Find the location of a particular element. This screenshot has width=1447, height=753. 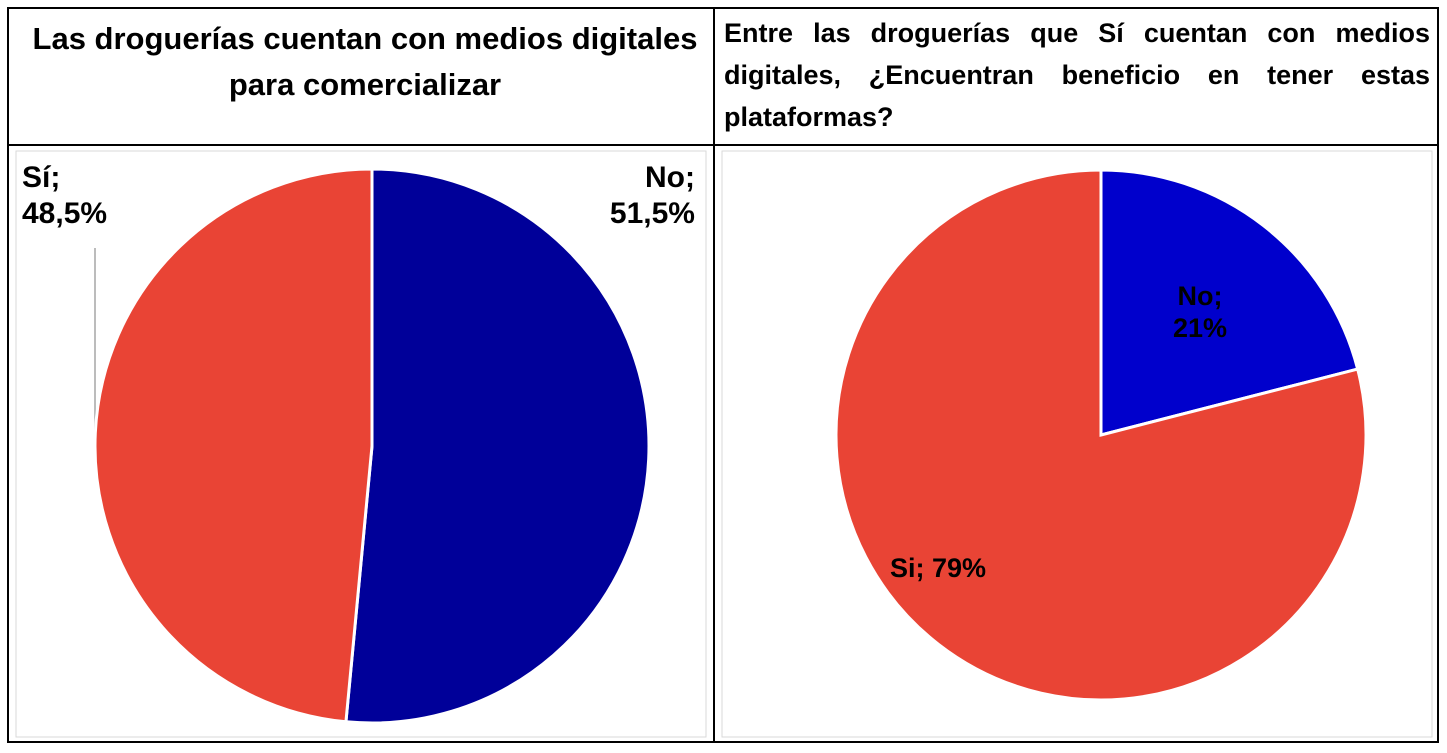

row-divider is located at coordinates (723, 145).